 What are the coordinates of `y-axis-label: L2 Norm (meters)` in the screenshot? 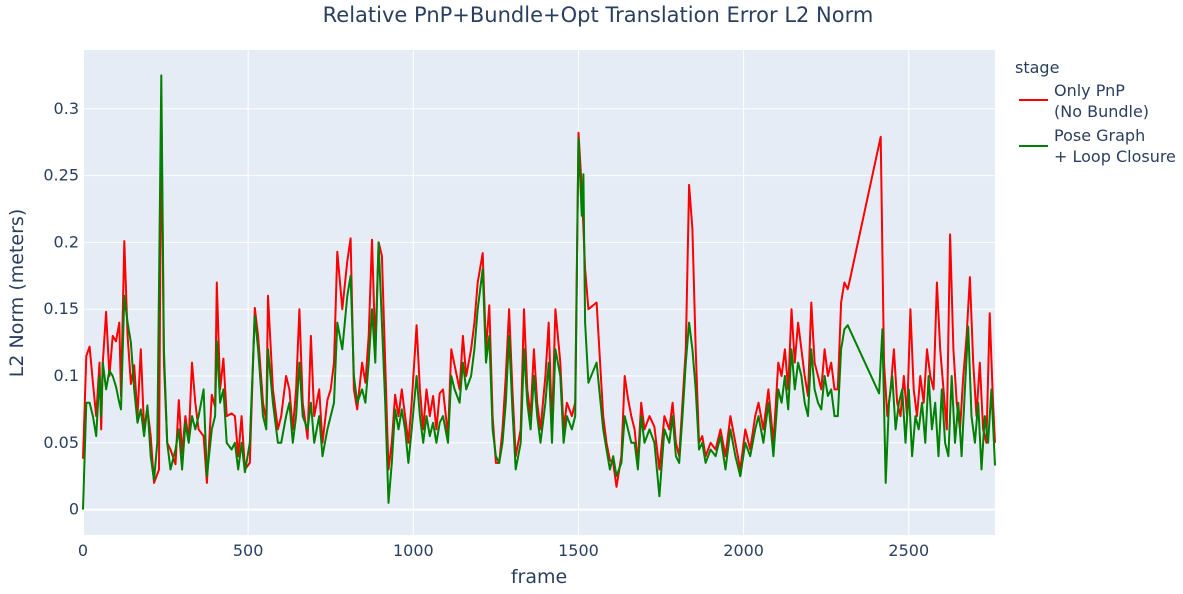 It's located at (17, 293).